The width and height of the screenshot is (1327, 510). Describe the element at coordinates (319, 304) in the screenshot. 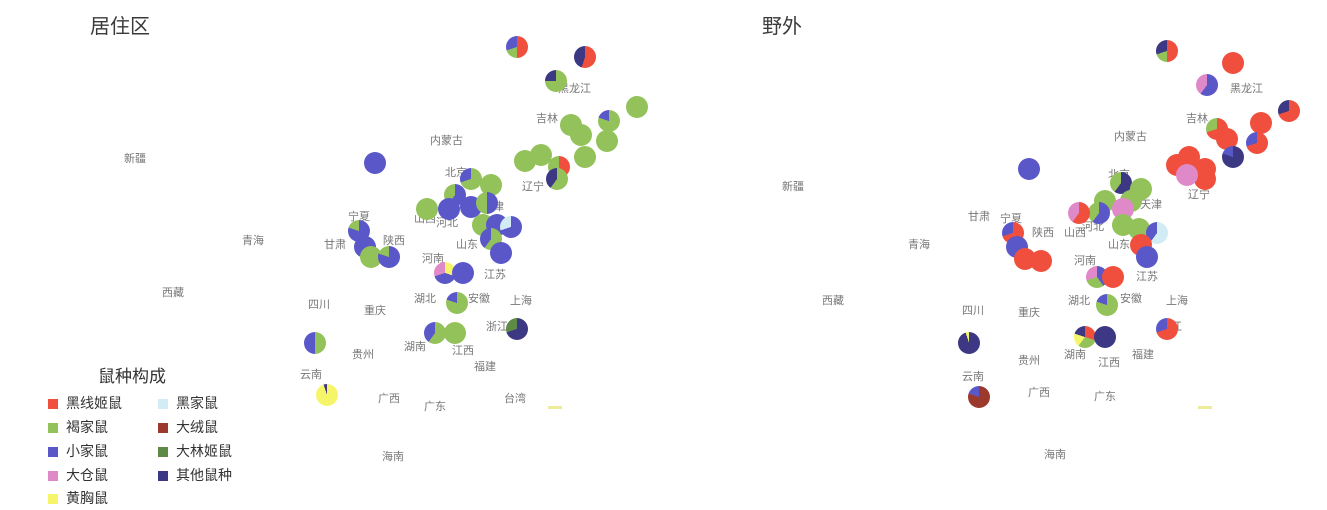

I see `province-label-left-17: 四川` at that location.